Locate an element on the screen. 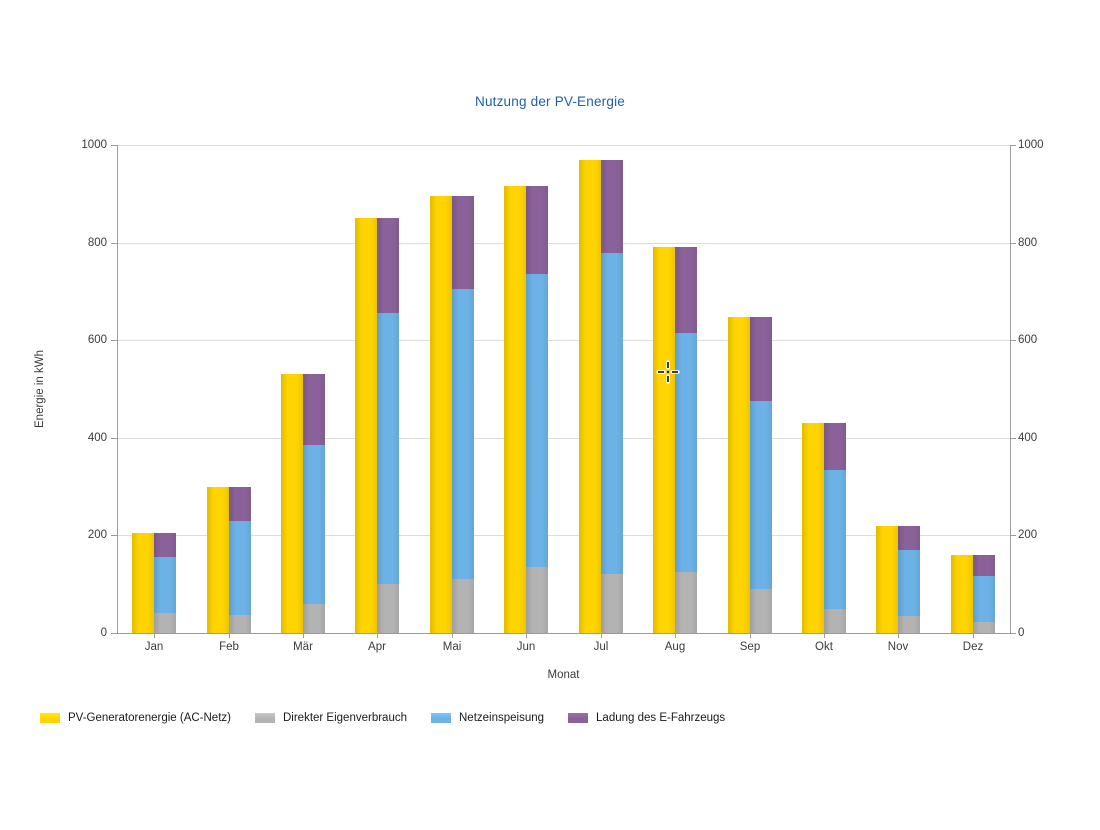  legend-item-ev-ladung: Ladung des E-Fahrzeugs is located at coordinates (646, 718).